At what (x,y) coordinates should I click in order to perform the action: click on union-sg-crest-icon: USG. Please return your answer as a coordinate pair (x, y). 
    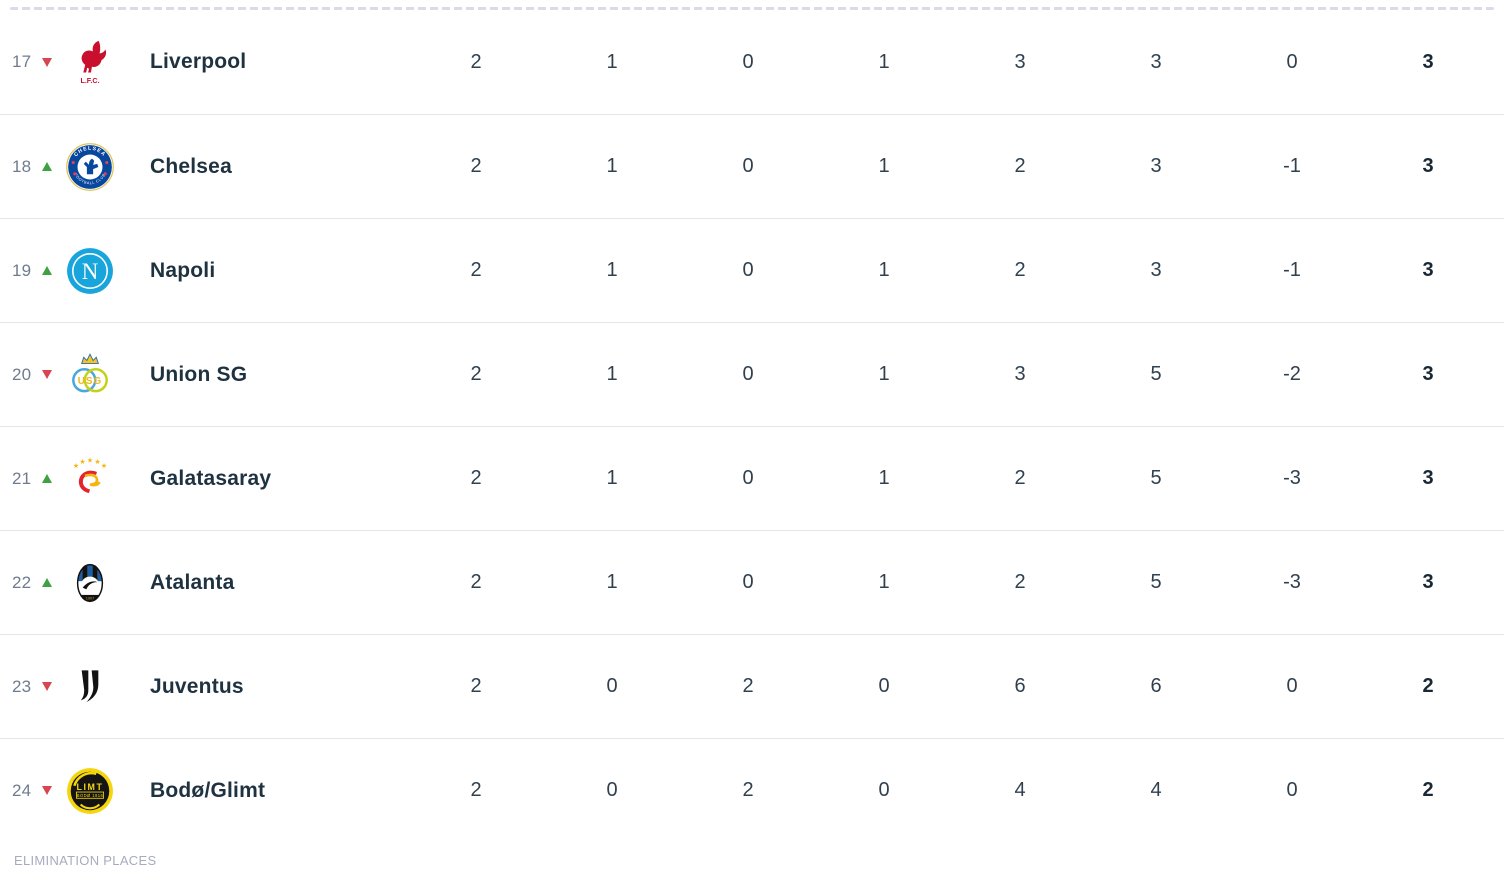
    Looking at the image, I should click on (90, 375).